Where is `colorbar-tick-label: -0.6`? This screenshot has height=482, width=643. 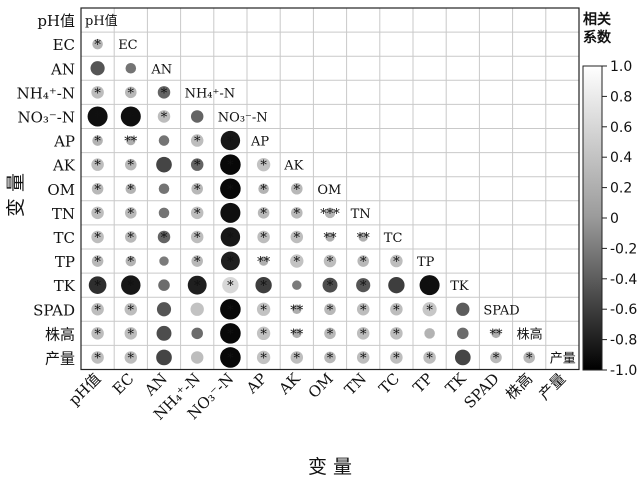 colorbar-tick-label: -0.6 is located at coordinates (623, 310).